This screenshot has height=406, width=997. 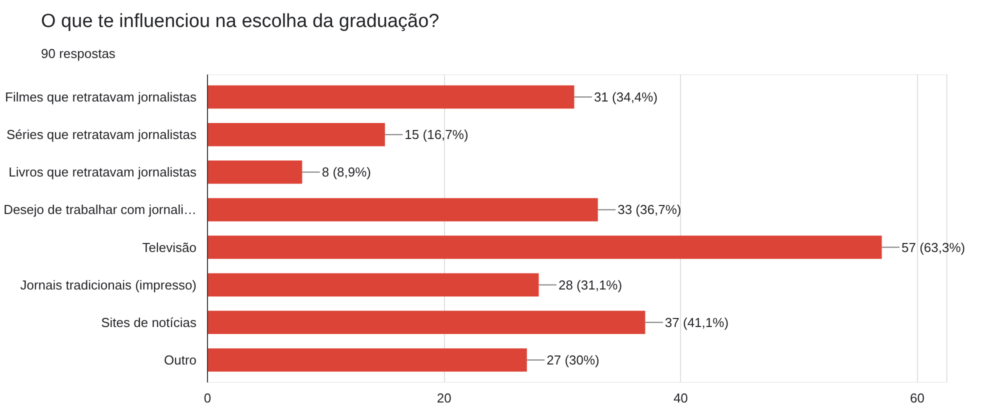 I want to click on data-label: 8 (8,9%), so click(x=347, y=172).